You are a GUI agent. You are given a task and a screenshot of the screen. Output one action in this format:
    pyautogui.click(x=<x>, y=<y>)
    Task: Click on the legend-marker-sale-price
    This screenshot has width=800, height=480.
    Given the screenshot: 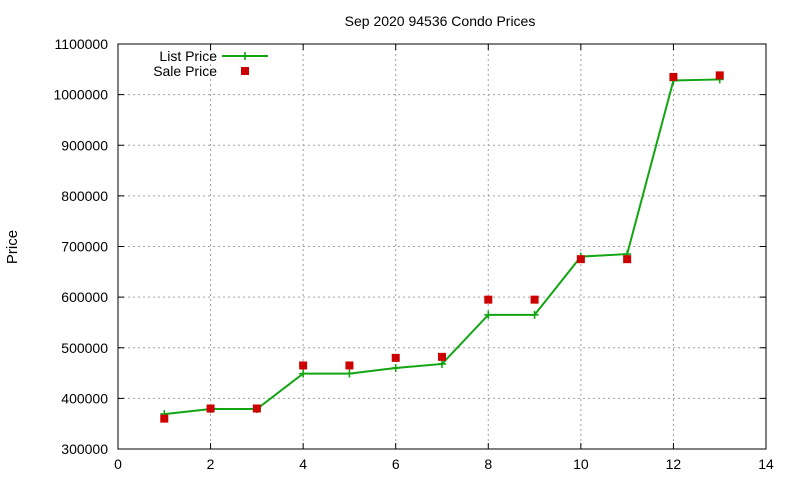 What is the action you would take?
    pyautogui.click(x=245, y=71)
    